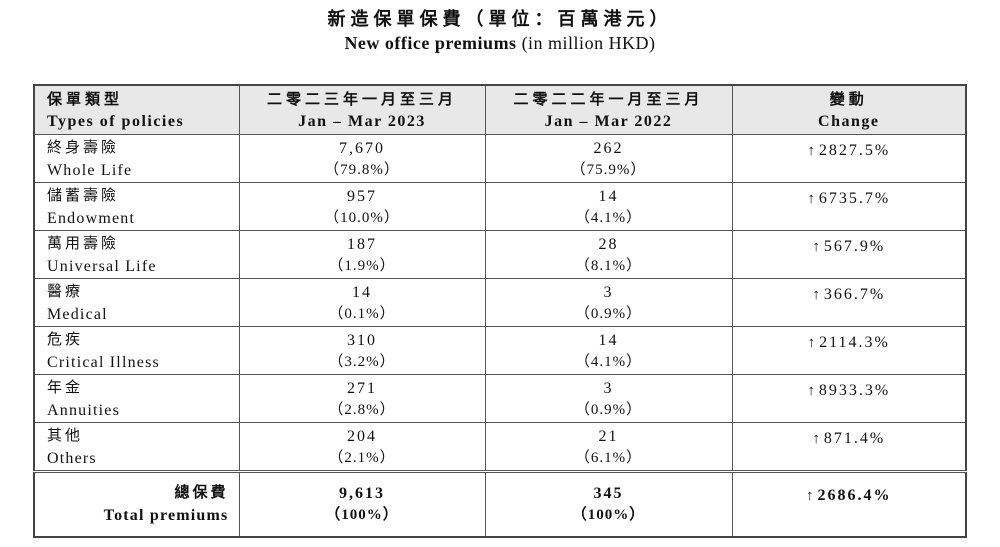  What do you see at coordinates (608, 206) in the screenshot?
I see `premium-2022-cell: 14 （4.1%）` at bounding box center [608, 206].